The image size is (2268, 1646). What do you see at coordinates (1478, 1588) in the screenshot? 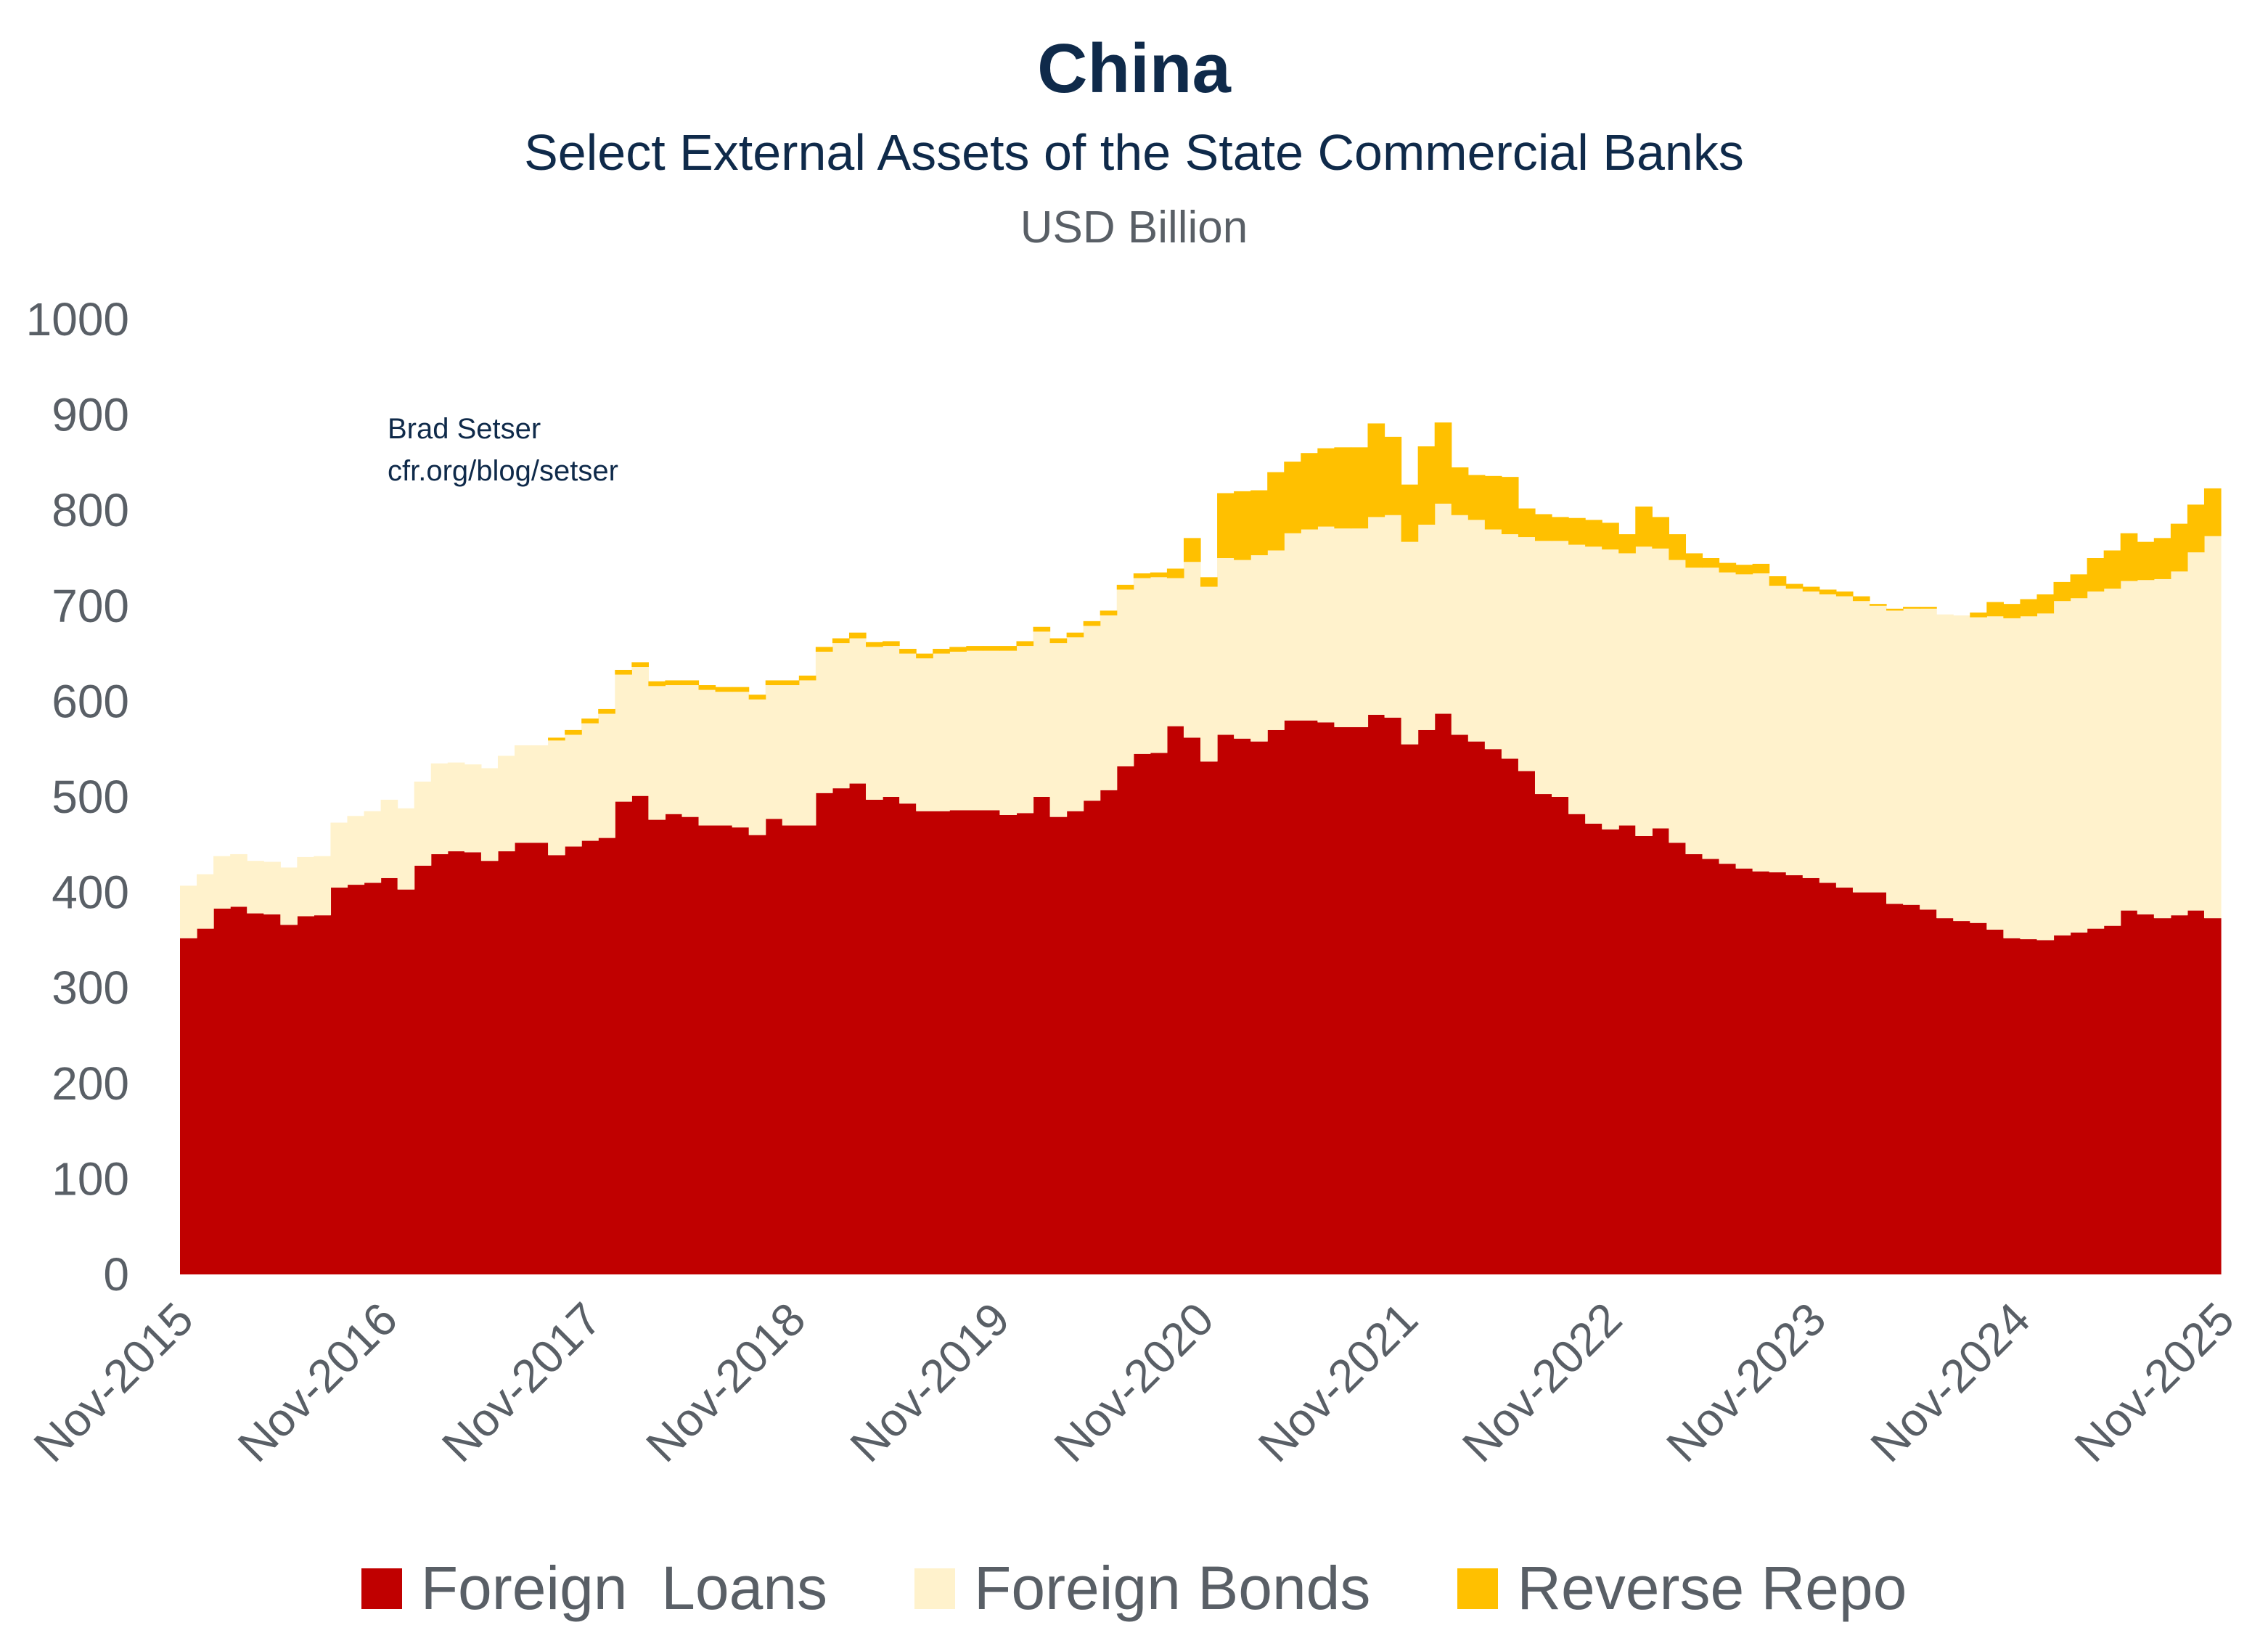
I see `legend-swatch-repo` at bounding box center [1478, 1588].